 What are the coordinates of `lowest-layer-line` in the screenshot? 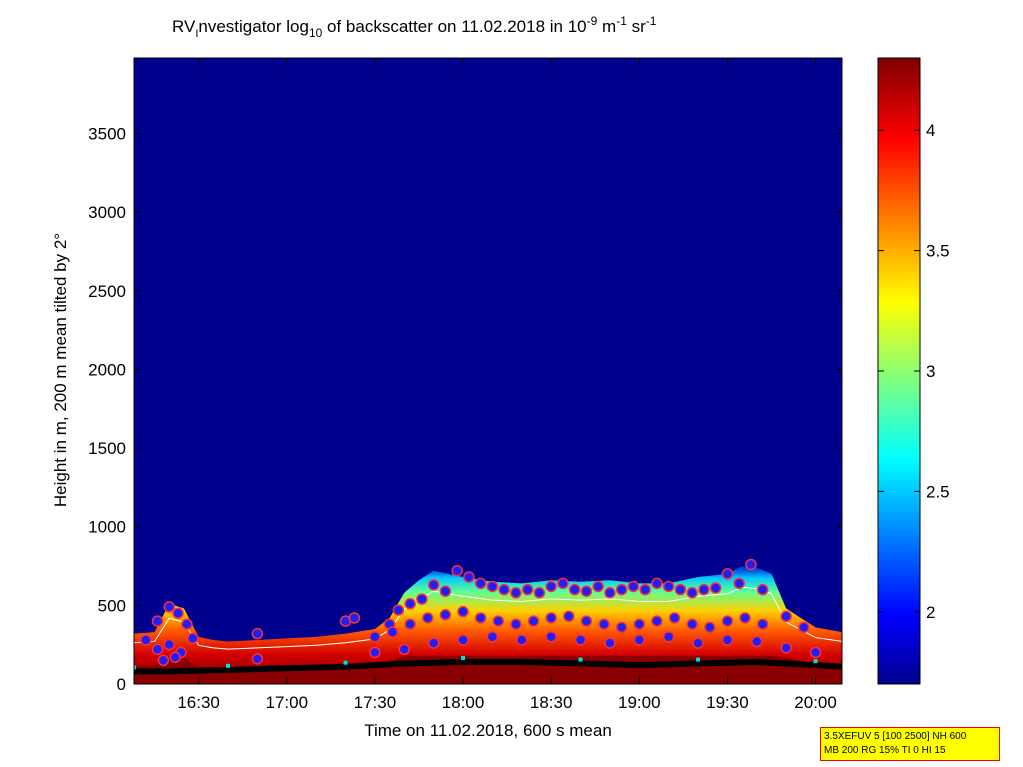 It's located at (488, 666).